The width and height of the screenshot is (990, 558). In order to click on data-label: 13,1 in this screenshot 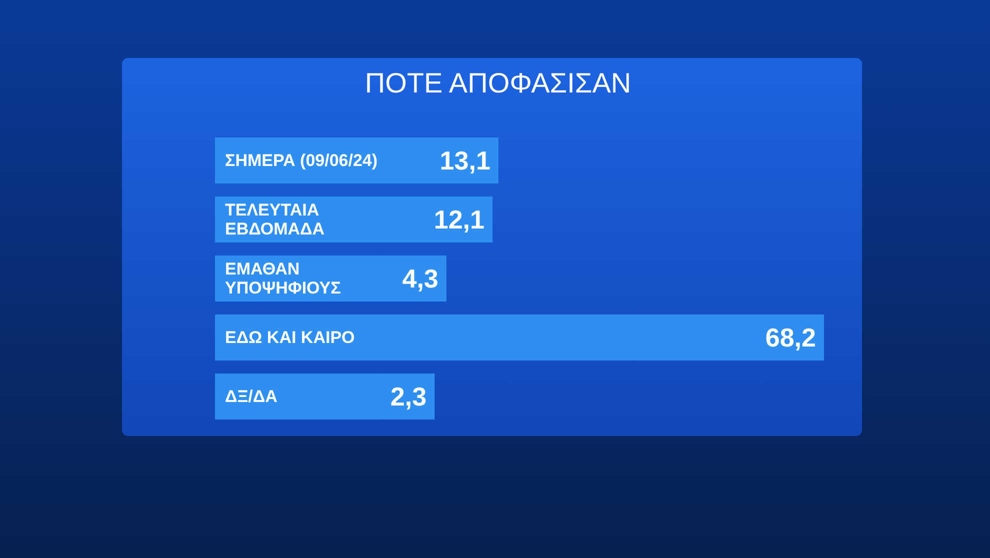, I will do `click(465, 161)`.